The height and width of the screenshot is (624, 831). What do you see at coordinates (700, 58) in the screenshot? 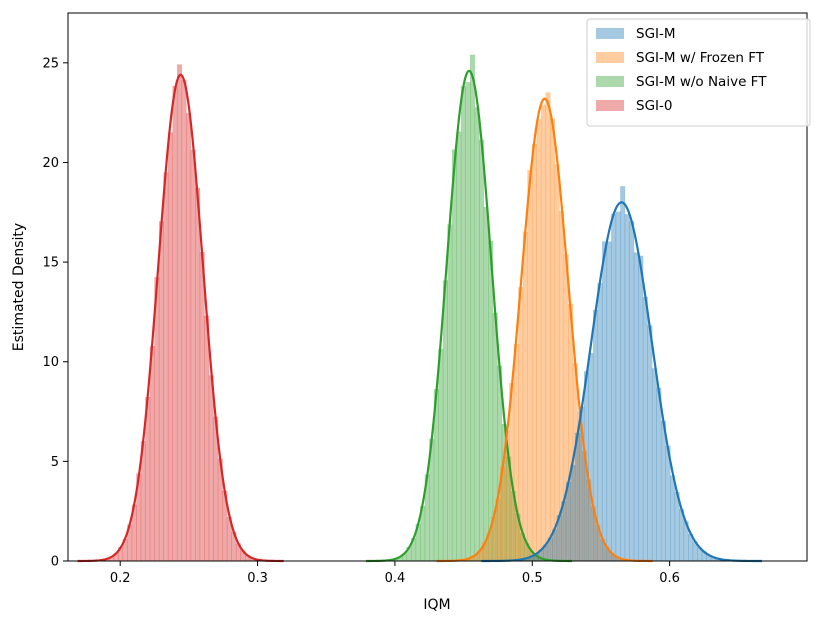
I see `legend-label-sgi-m-w-frozen-ft: SGI-M w/ Frozen FT` at bounding box center [700, 58].